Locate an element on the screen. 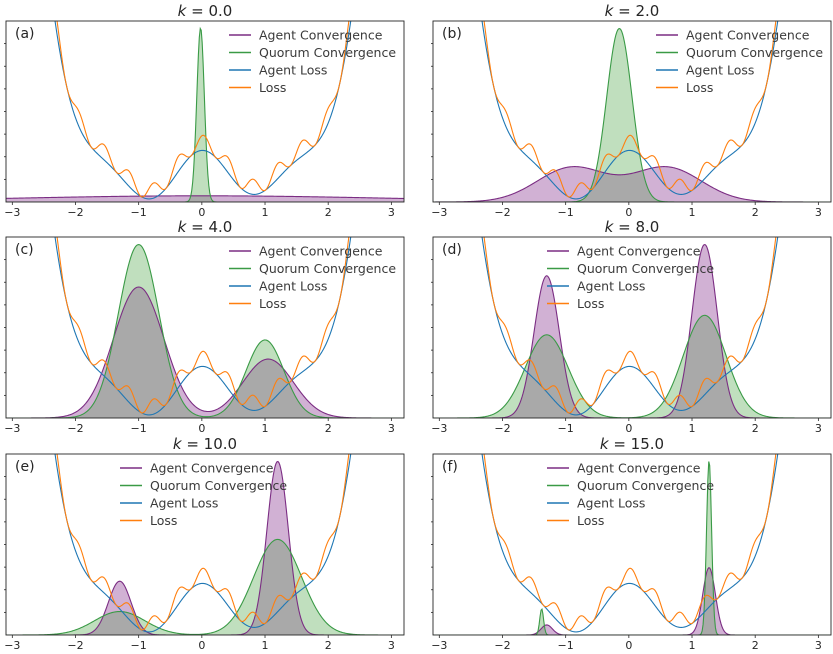 Image resolution: width=833 pixels, height=654 pixels. title-value: = 2.0 is located at coordinates (636, 11).